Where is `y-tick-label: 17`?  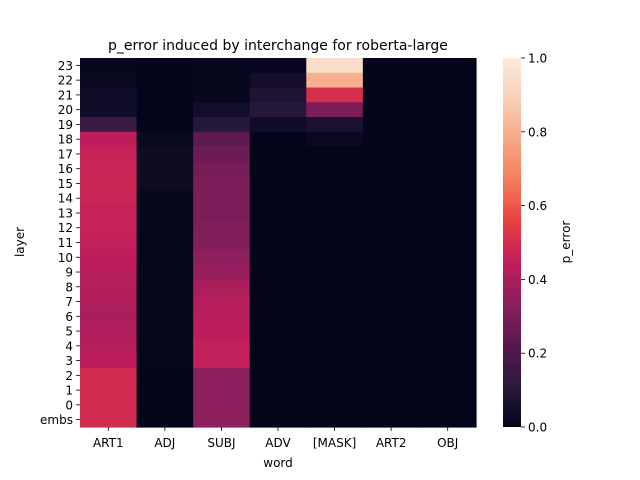 y-tick-label: 17 is located at coordinates (65, 154).